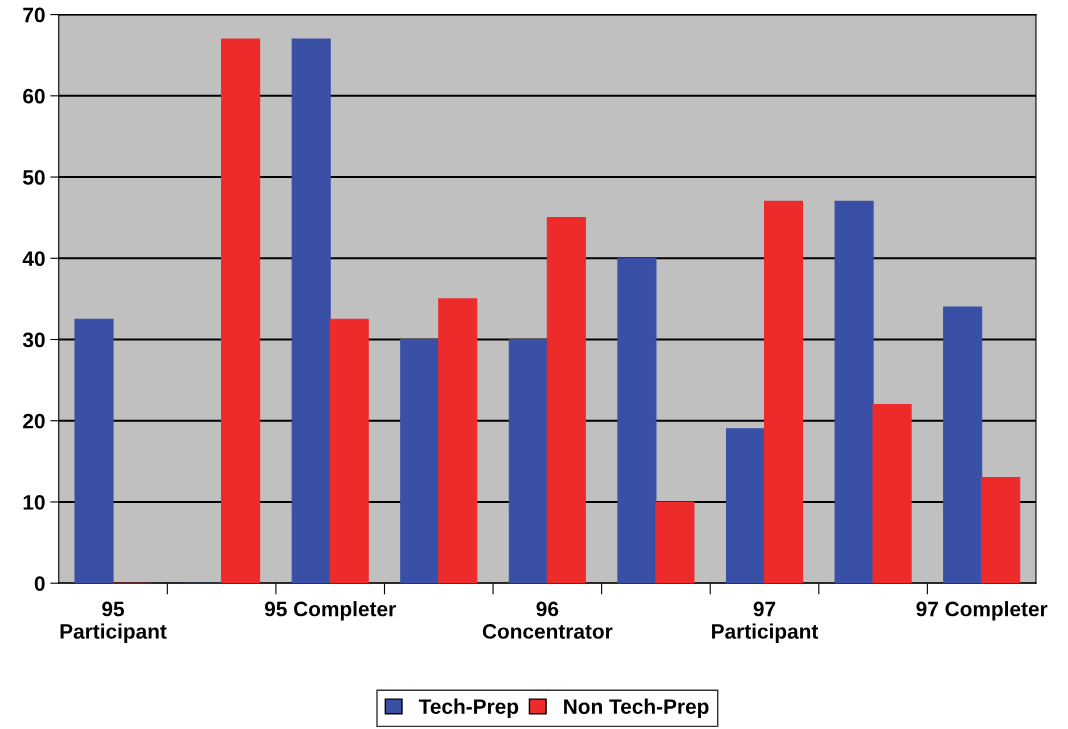 Image resolution: width=1068 pixels, height=729 pixels. I want to click on y-tick-label: 0, so click(39, 583).